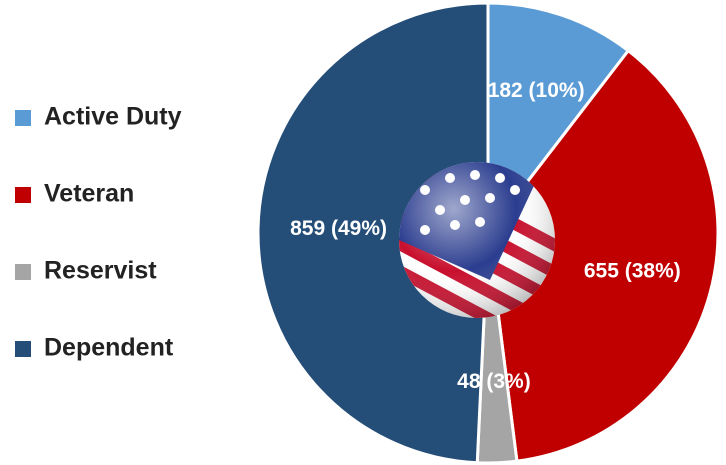 Image resolution: width=726 pixels, height=465 pixels. Describe the element at coordinates (558, 119) in the screenshot. I see `slice` at that location.